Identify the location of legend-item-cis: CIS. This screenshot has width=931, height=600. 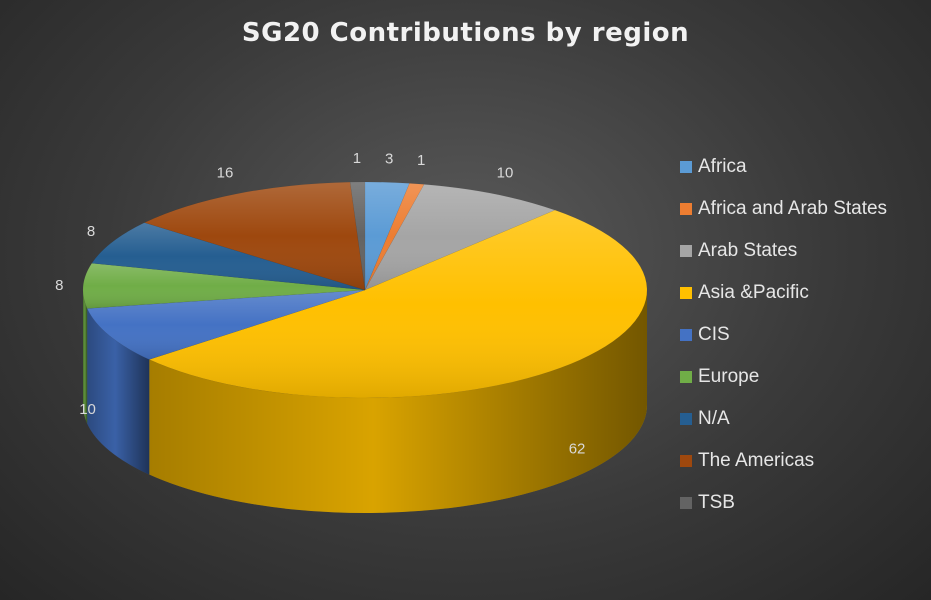
(783, 335).